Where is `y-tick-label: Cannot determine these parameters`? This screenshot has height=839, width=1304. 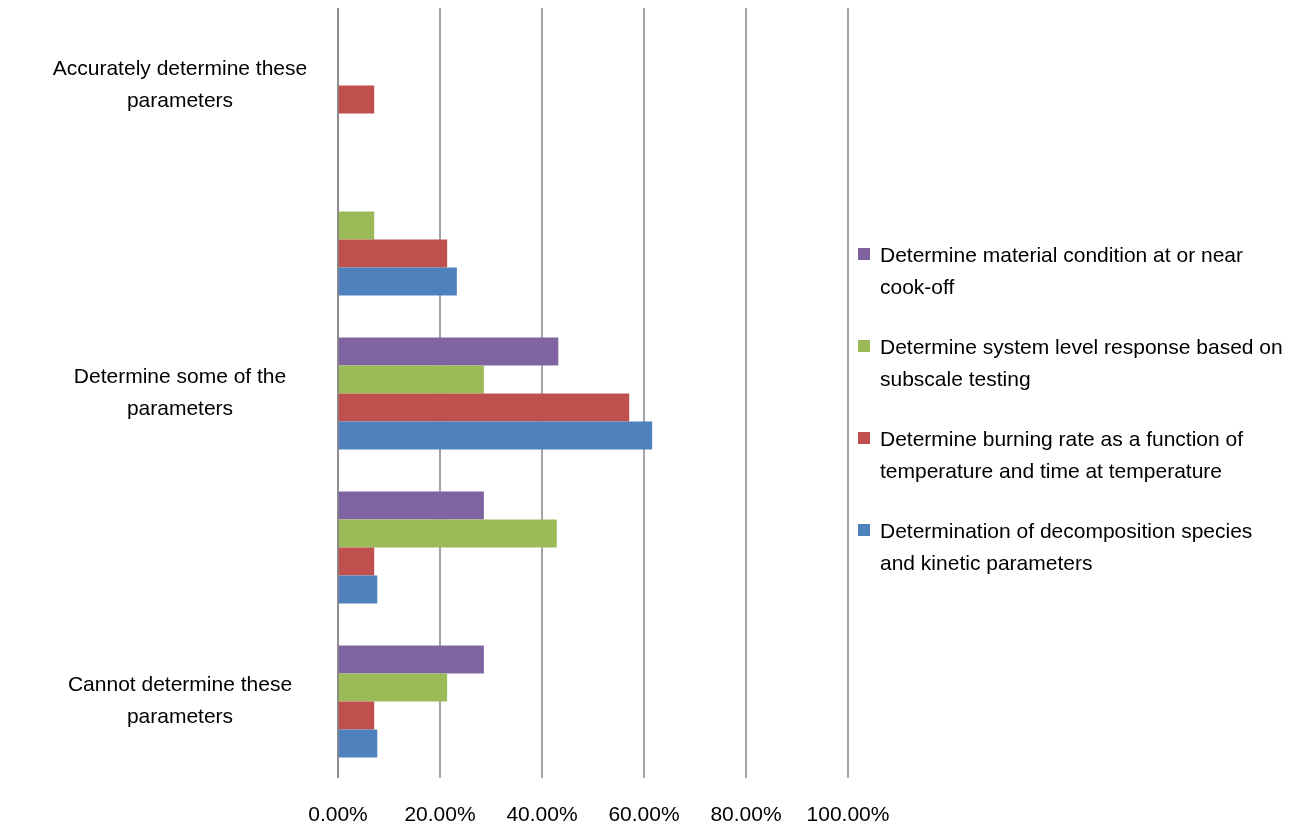 y-tick-label: Cannot determine these parameters is located at coordinates (180, 699).